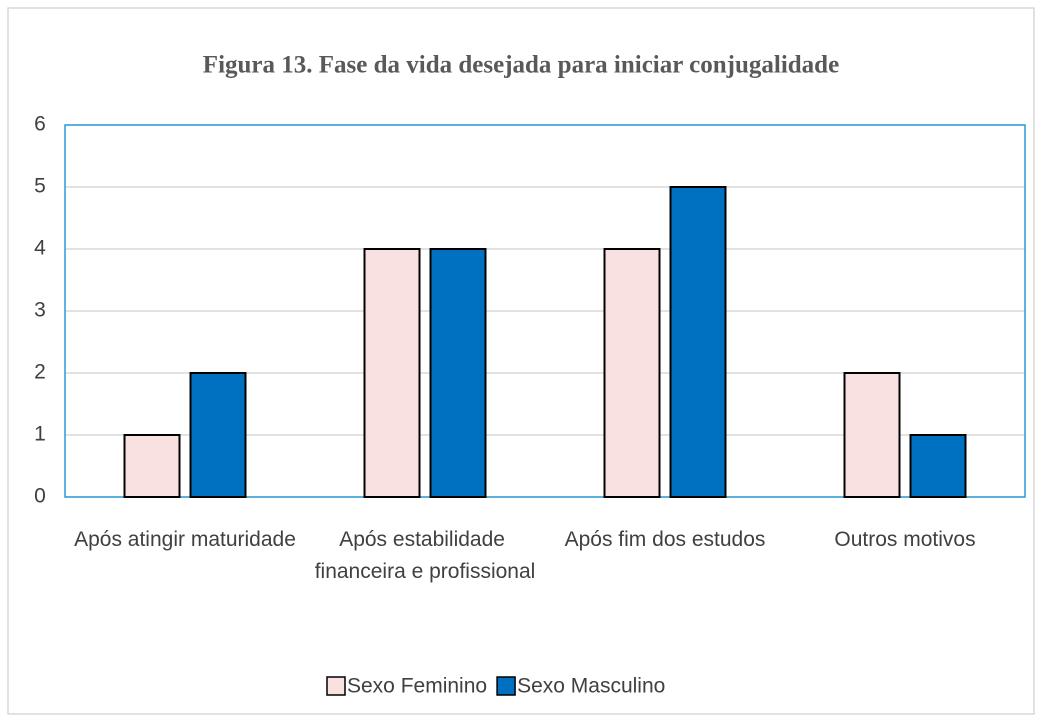 The height and width of the screenshot is (722, 1042). What do you see at coordinates (40, 434) in the screenshot?
I see `y-tick-label: 1` at bounding box center [40, 434].